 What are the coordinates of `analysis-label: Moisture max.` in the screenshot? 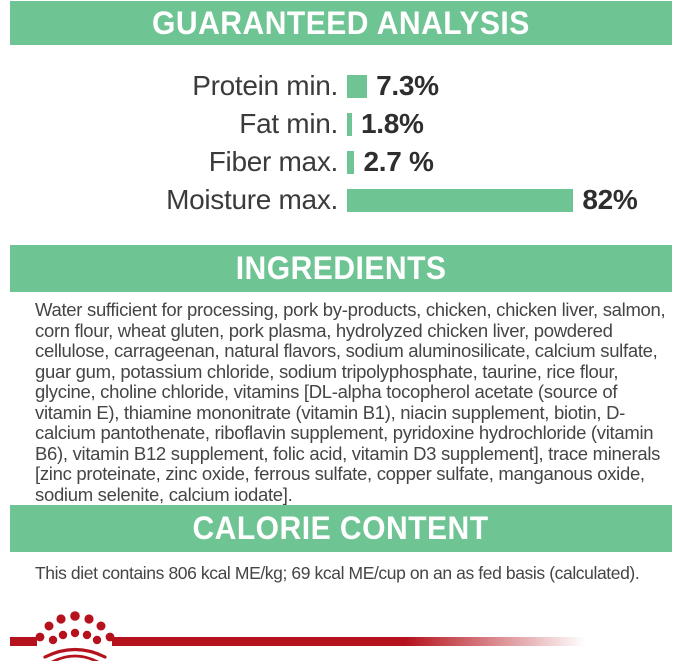 It's located at (252, 199).